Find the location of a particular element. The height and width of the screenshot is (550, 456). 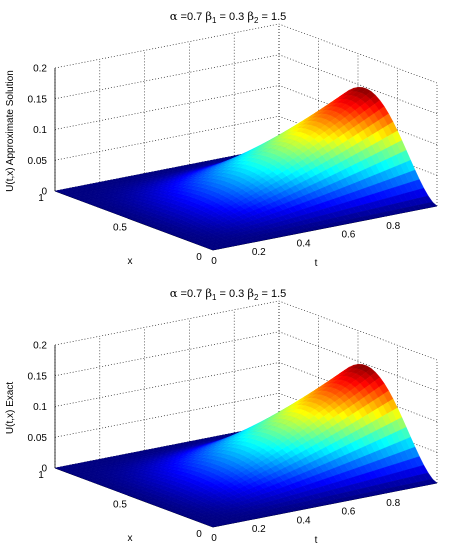

z-axis-label: U(t,x) Approximate Solution is located at coordinates (10, 131).